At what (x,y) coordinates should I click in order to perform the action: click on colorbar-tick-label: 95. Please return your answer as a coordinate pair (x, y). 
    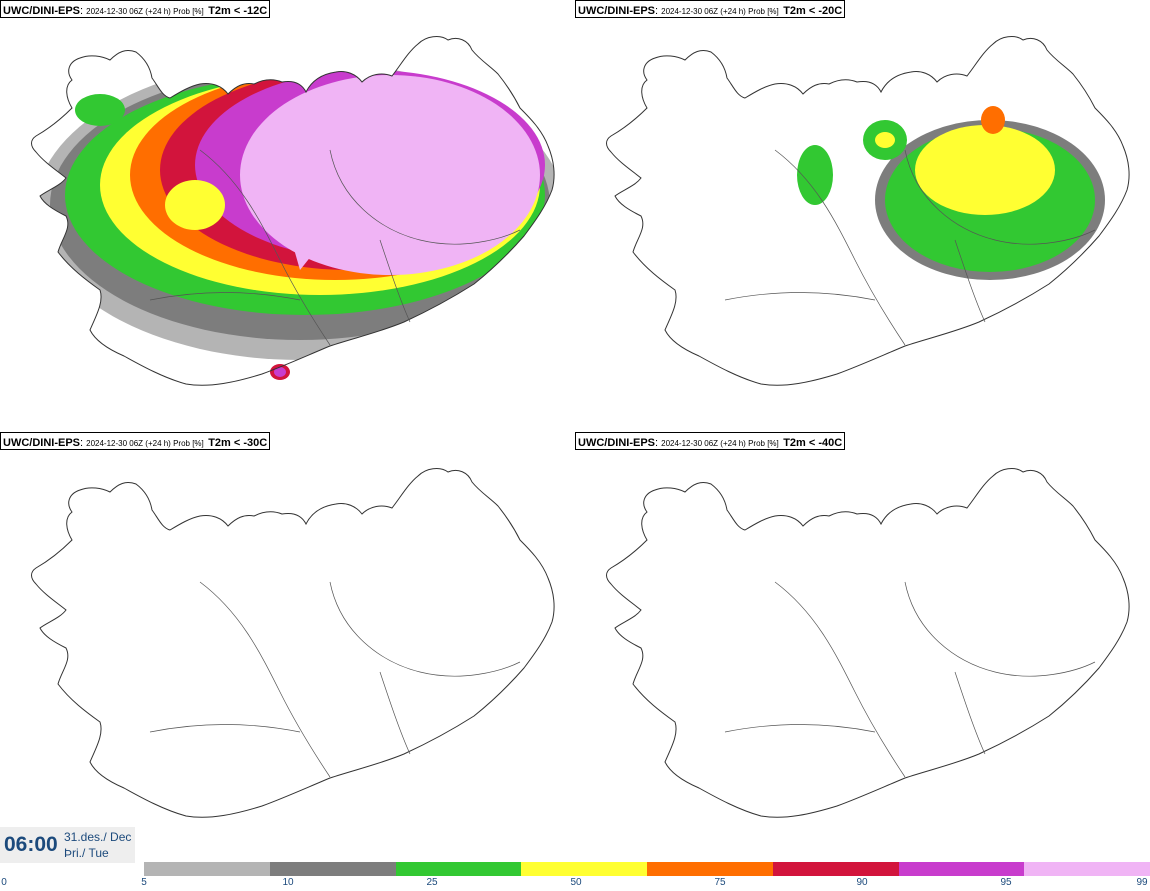
    Looking at the image, I should click on (1006, 882).